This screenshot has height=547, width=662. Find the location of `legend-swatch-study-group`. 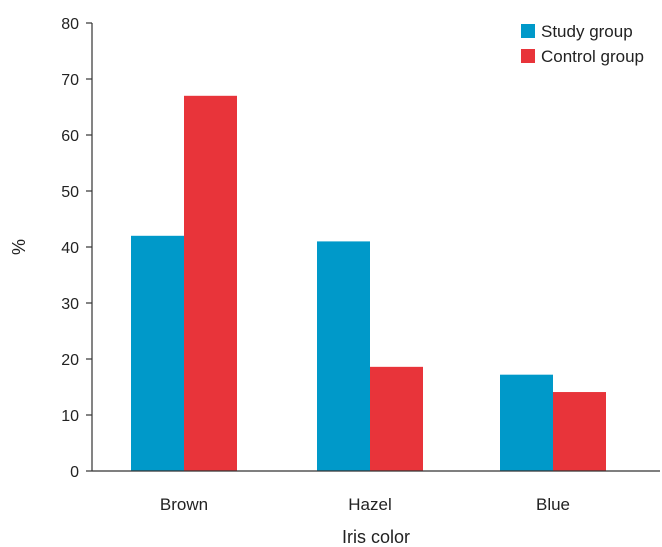

legend-swatch-study-group is located at coordinates (528, 31).